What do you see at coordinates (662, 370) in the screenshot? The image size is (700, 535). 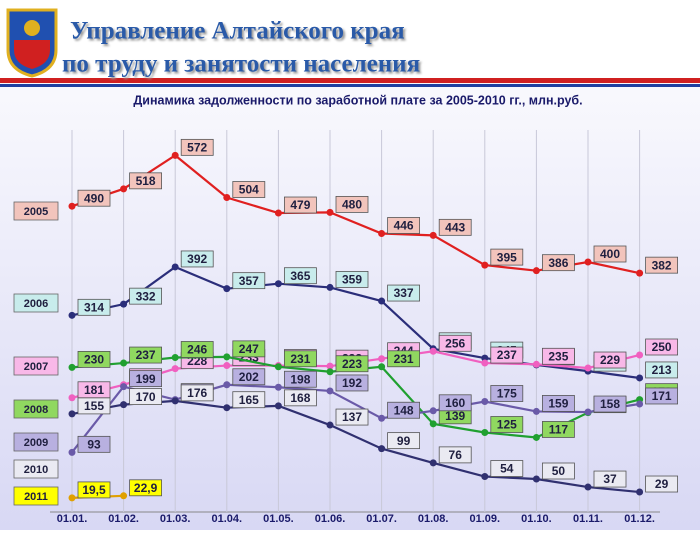 I see `value-label: 213` at bounding box center [662, 370].